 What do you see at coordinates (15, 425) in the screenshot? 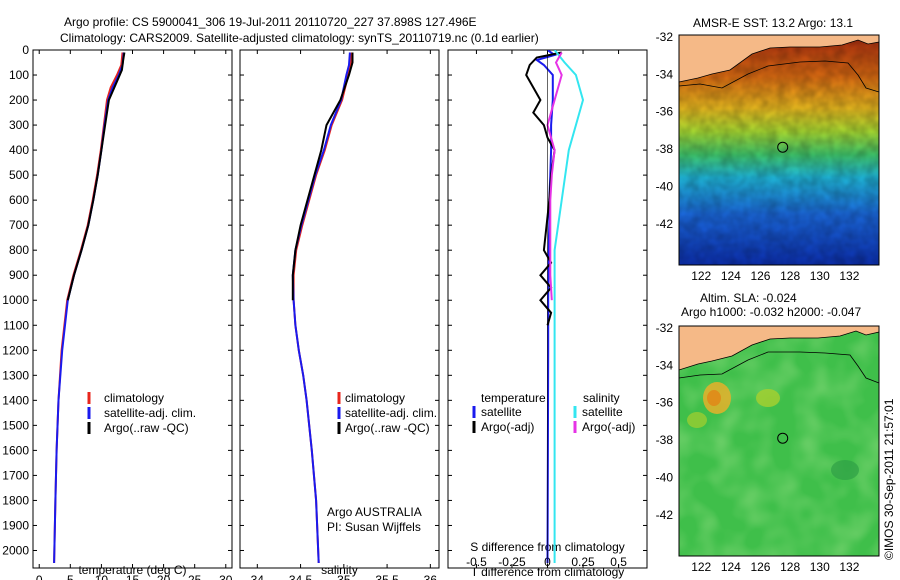
I see `y-tick-label: 1500` at bounding box center [15, 425].